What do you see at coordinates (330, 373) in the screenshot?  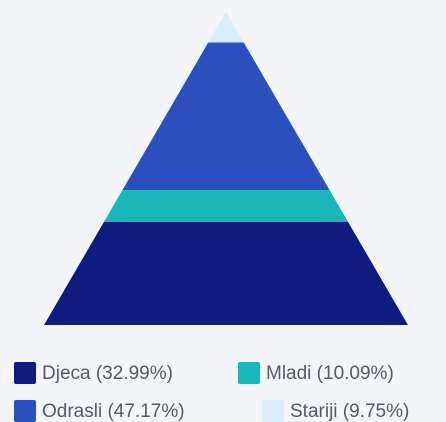 I see `legend-label: Mladi (10.09%)` at bounding box center [330, 373].